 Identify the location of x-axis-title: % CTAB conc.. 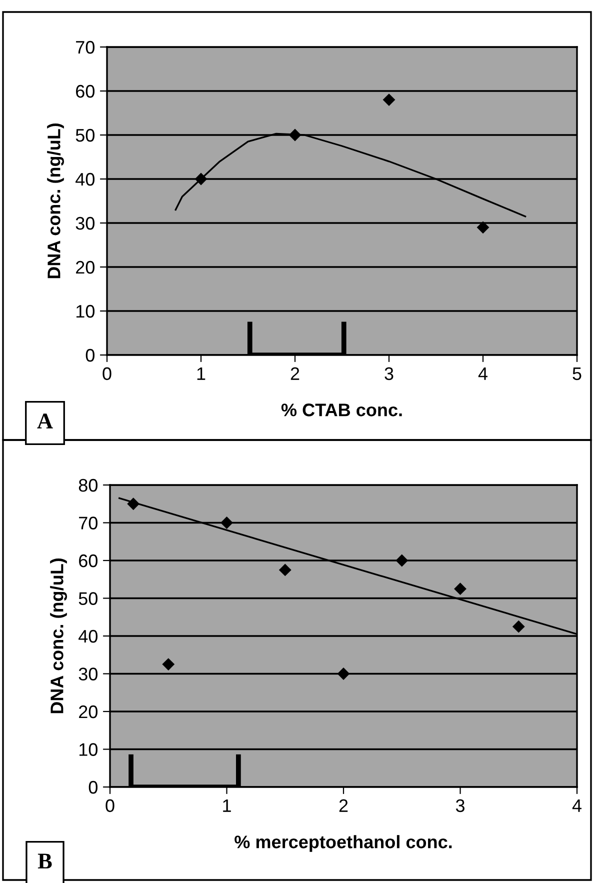
(341, 410).